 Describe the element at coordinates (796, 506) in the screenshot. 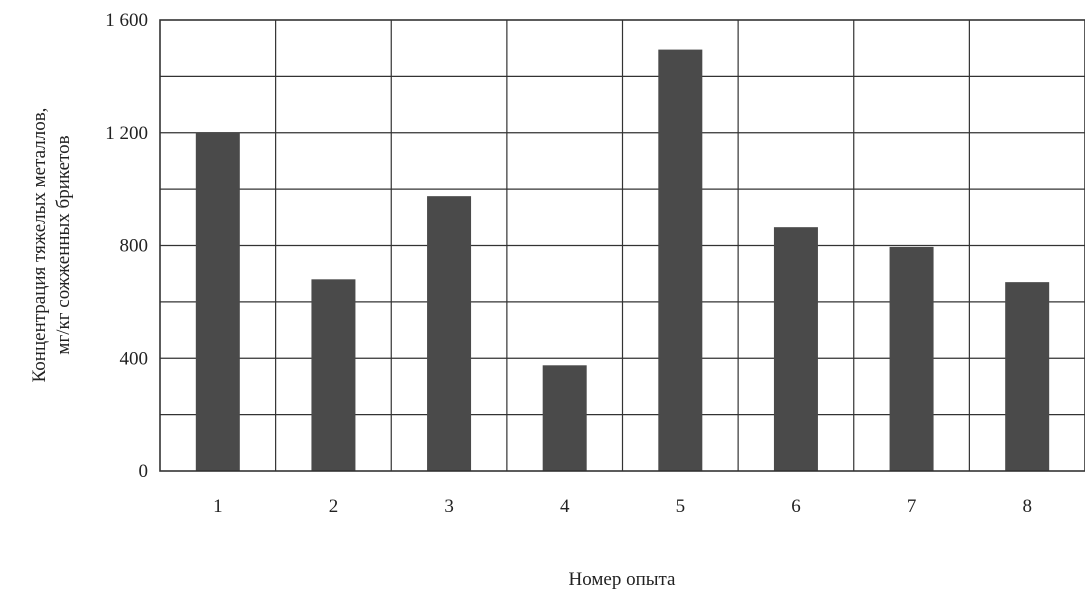

I see `x-tick-label: 6` at that location.